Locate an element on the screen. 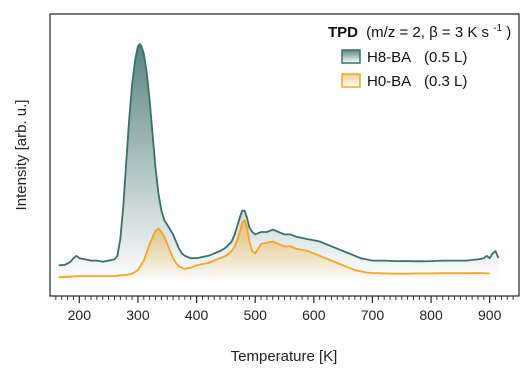 The height and width of the screenshot is (372, 525). legend-title: TPD (m/z = 2, β = 3 K s -1 ) is located at coordinates (419, 29).